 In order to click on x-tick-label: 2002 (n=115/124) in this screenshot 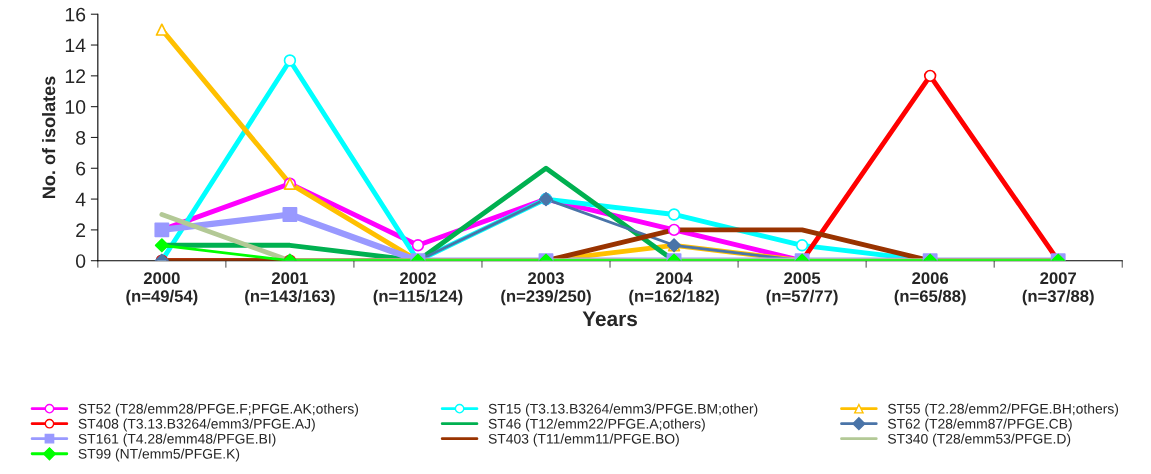, I will do `click(418, 289)`.